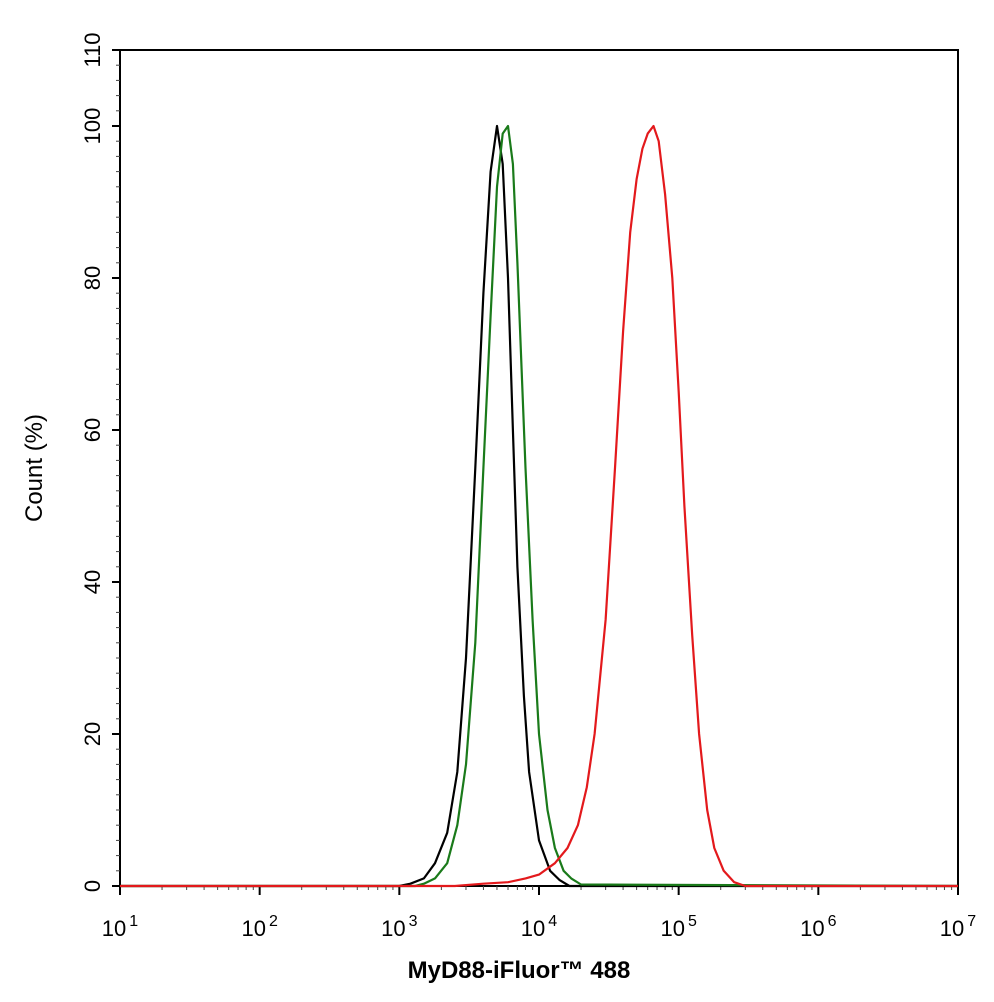 The width and height of the screenshot is (994, 1002). Describe the element at coordinates (678, 927) in the screenshot. I see `x-tick-label: 10 5` at that location.